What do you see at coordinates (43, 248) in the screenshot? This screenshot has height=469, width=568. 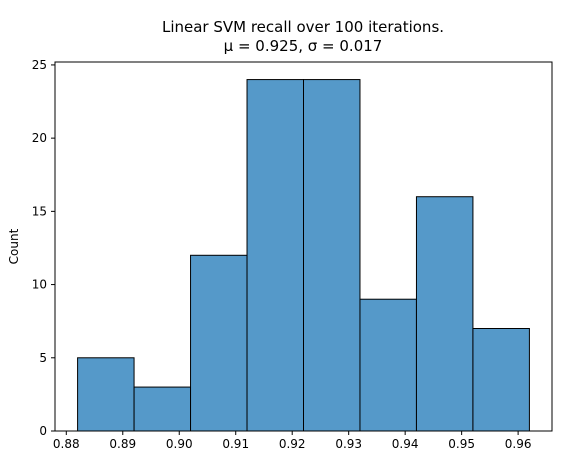 I see `y-axis: 0 5 10 15 20 25` at bounding box center [43, 248].